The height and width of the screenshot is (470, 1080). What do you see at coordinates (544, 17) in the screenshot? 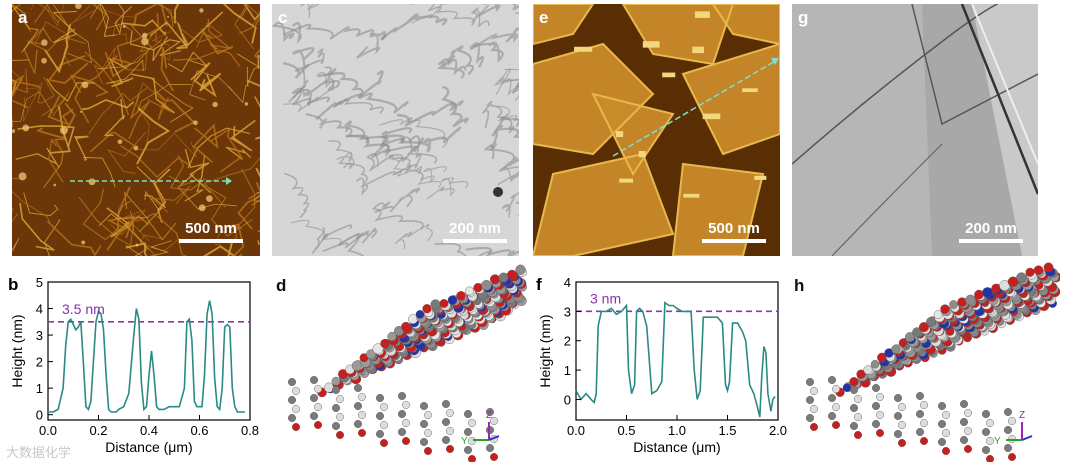
I see `panel-label-e: e` at bounding box center [544, 17].